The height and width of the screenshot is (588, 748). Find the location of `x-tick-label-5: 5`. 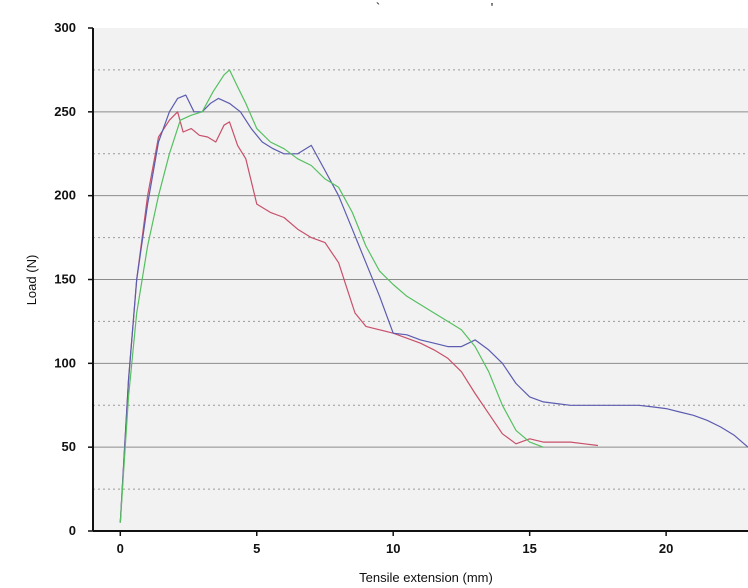

x-tick-label-5: 5 is located at coordinates (256, 548).